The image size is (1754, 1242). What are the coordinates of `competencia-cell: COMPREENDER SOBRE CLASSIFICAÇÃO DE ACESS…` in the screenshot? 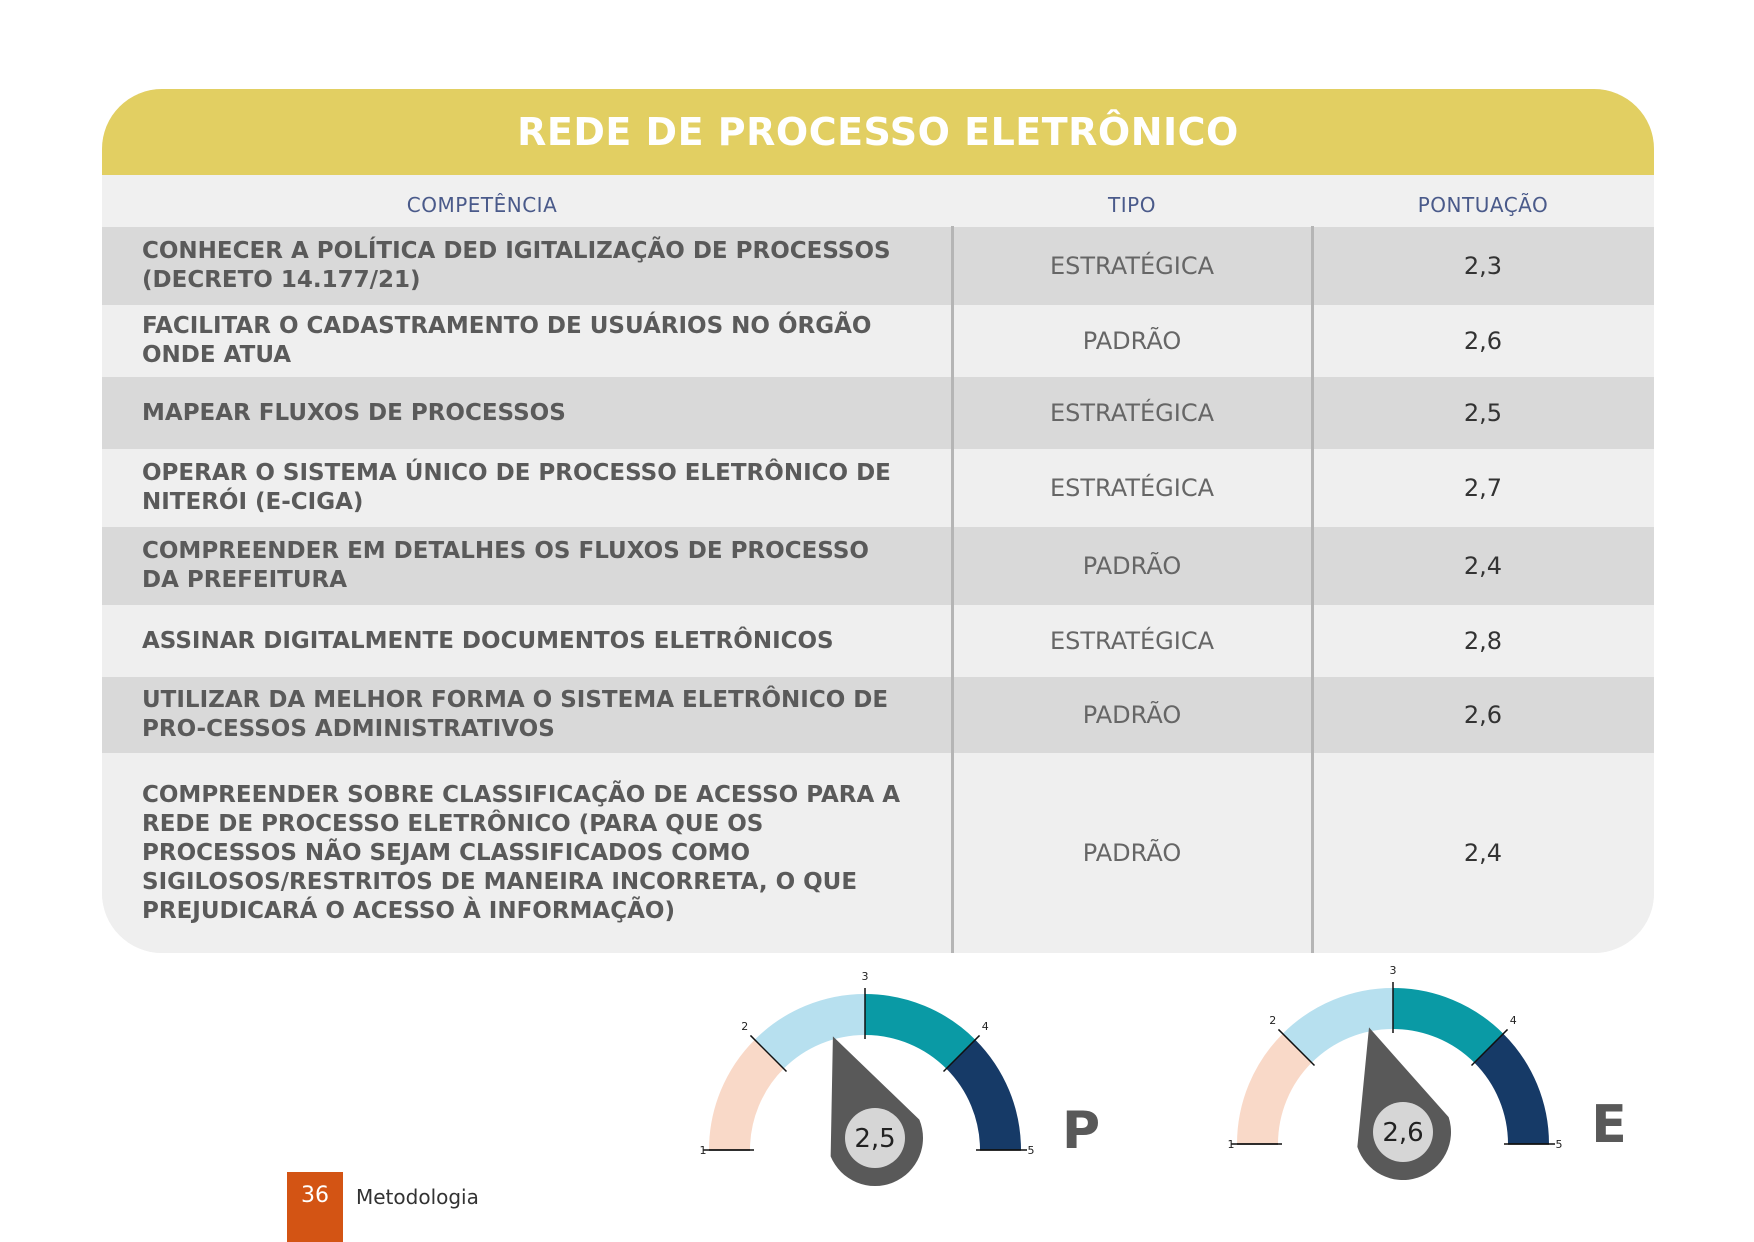 It's located at (521, 852).